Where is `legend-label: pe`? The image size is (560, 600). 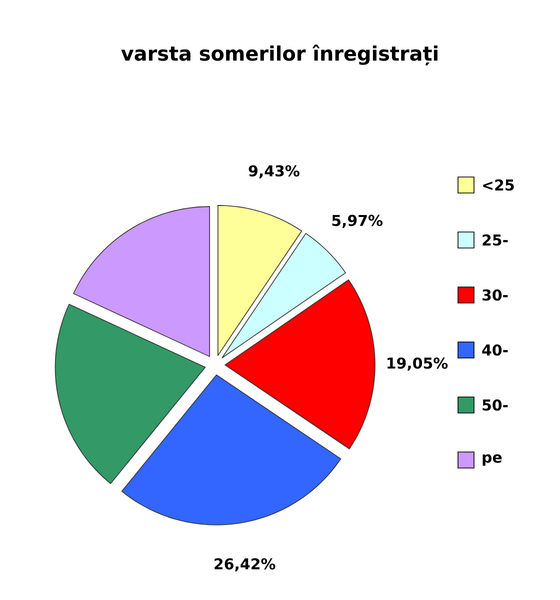 legend-label: pe is located at coordinates (492, 460).